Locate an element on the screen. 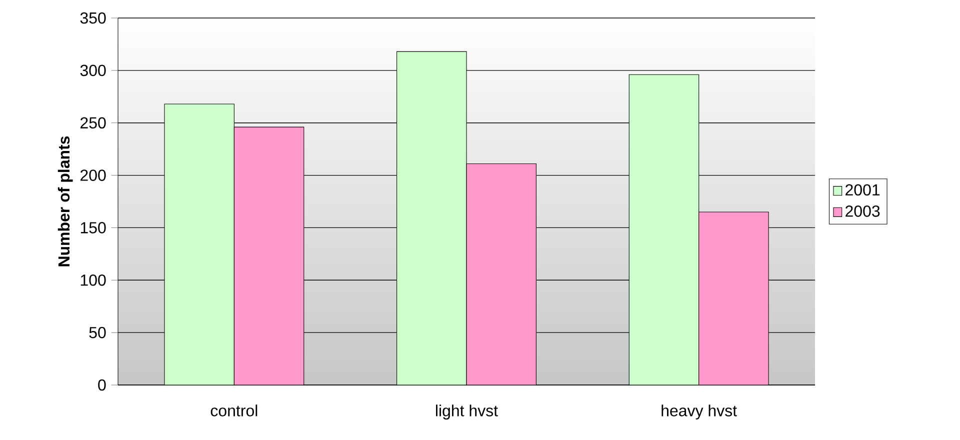 This screenshot has width=960, height=440. y-tick-label: 50 is located at coordinates (97, 332).